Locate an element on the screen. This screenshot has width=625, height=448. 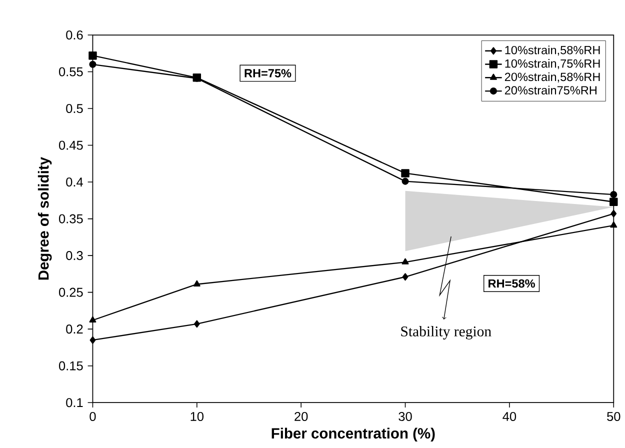
y-tick-label: 0.35 is located at coordinates (70, 219).